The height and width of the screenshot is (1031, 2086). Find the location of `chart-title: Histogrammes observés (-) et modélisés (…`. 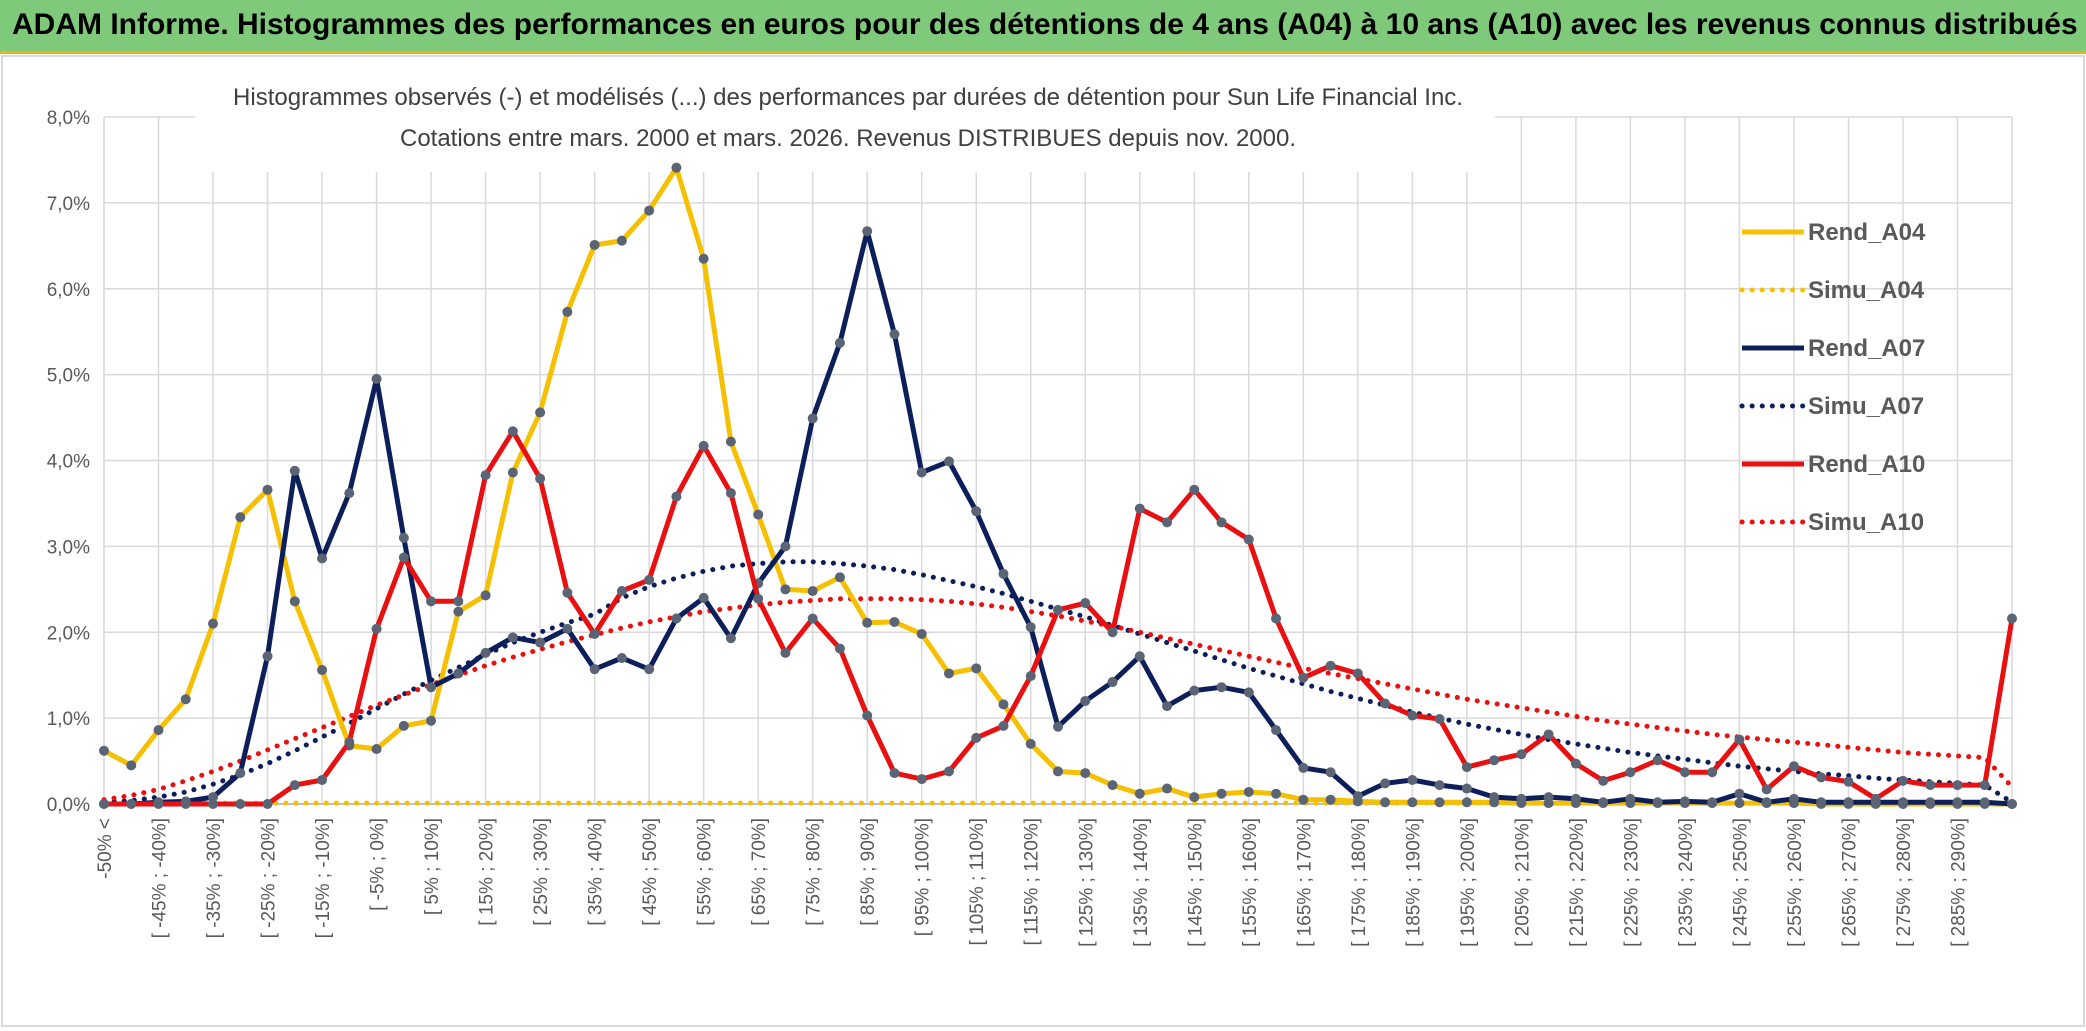

chart-title: Histogrammes observés (-) et modélisés (… is located at coordinates (848, 97).